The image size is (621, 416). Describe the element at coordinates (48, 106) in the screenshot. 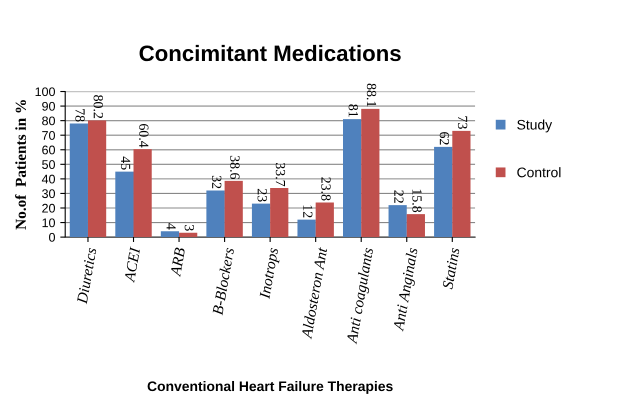

I see `y-tick-label: 90` at that location.